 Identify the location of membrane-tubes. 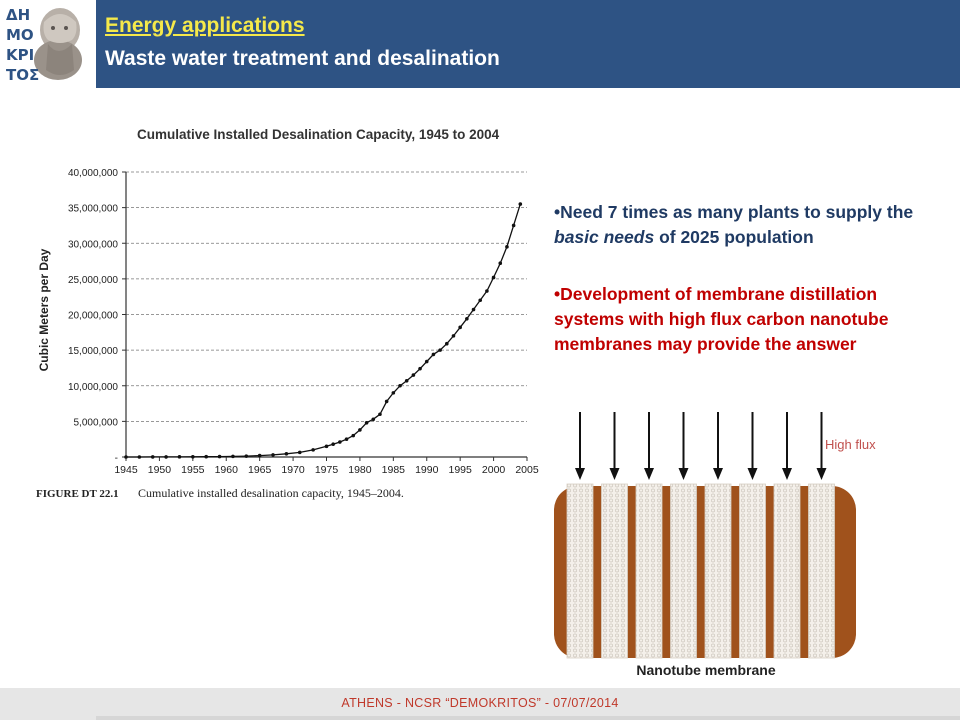
(700, 571).